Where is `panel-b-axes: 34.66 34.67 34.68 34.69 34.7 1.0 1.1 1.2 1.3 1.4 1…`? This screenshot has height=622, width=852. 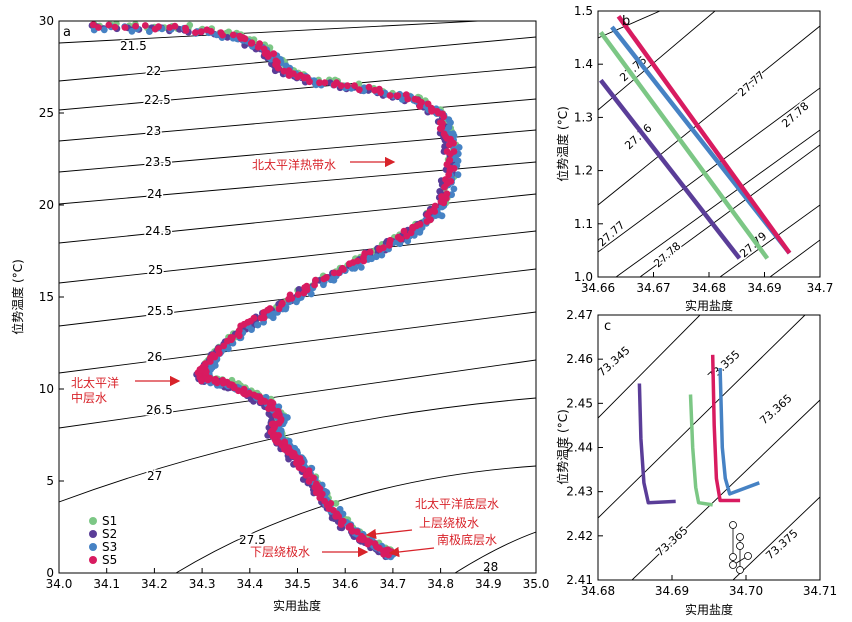
panel-b-axes: 34.66 34.67 34.68 34.69 34.7 1.0 1.1 1.2 1.3 1.4 1… is located at coordinates (703, 149).